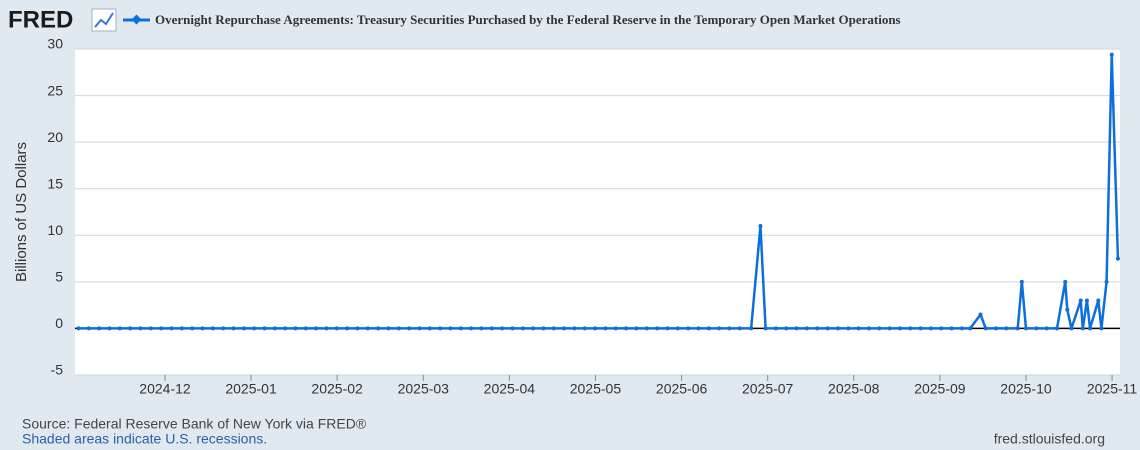 The width and height of the screenshot is (1140, 450). Describe the element at coordinates (682, 389) in the screenshot. I see `x-tick-label: 2025-06` at that location.